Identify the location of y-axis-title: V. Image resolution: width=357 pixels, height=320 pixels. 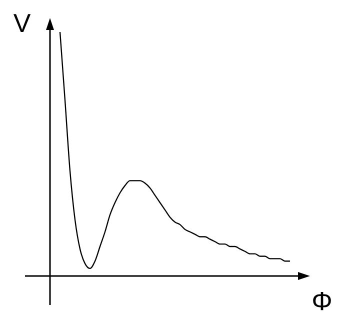
(22, 23).